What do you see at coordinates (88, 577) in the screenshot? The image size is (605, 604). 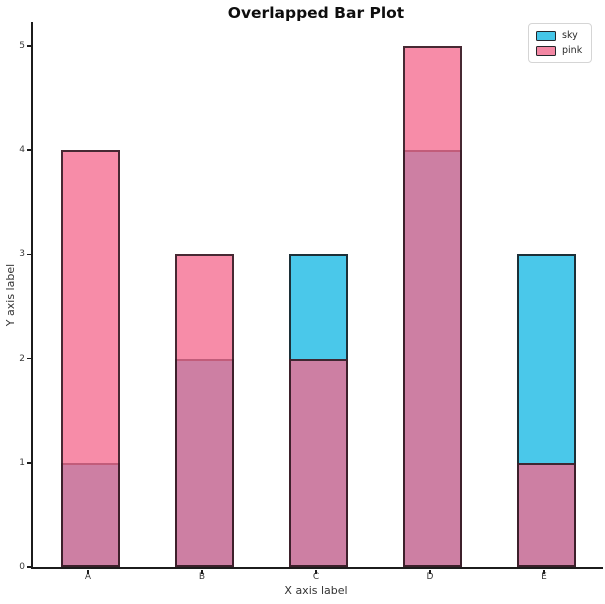 I see `x-tick-label-A: A` at bounding box center [88, 577].